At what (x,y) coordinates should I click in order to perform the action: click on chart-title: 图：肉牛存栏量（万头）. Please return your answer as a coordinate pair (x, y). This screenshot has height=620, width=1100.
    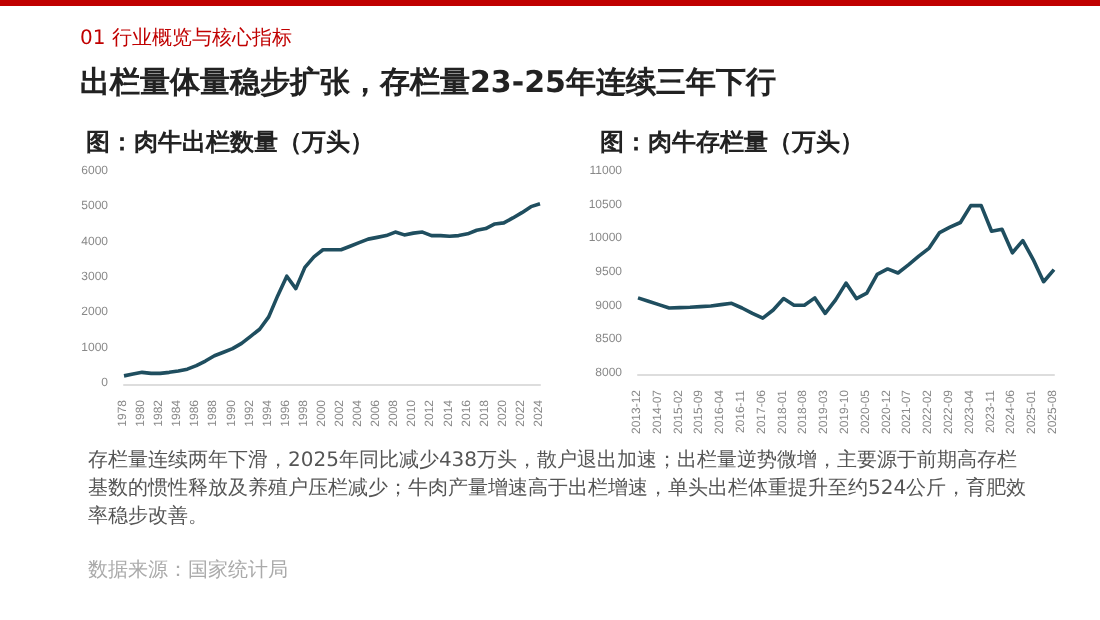
    Looking at the image, I should click on (732, 142).